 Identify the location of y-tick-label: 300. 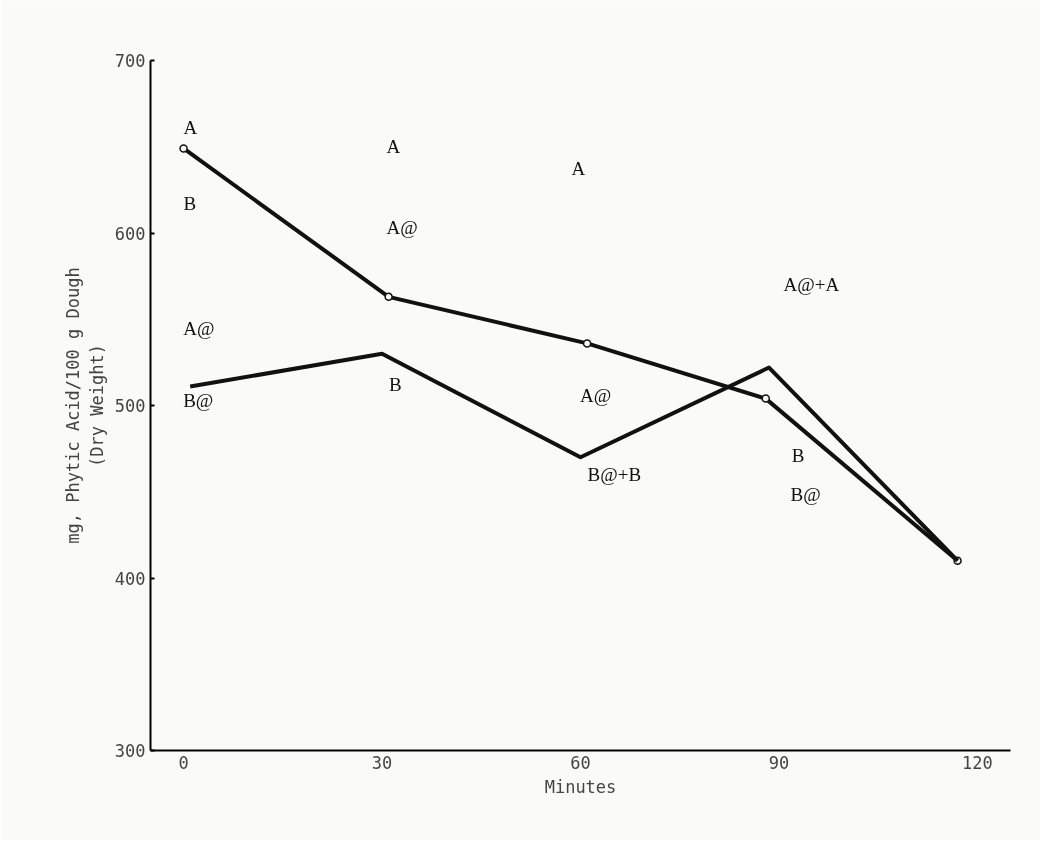
(130, 751).